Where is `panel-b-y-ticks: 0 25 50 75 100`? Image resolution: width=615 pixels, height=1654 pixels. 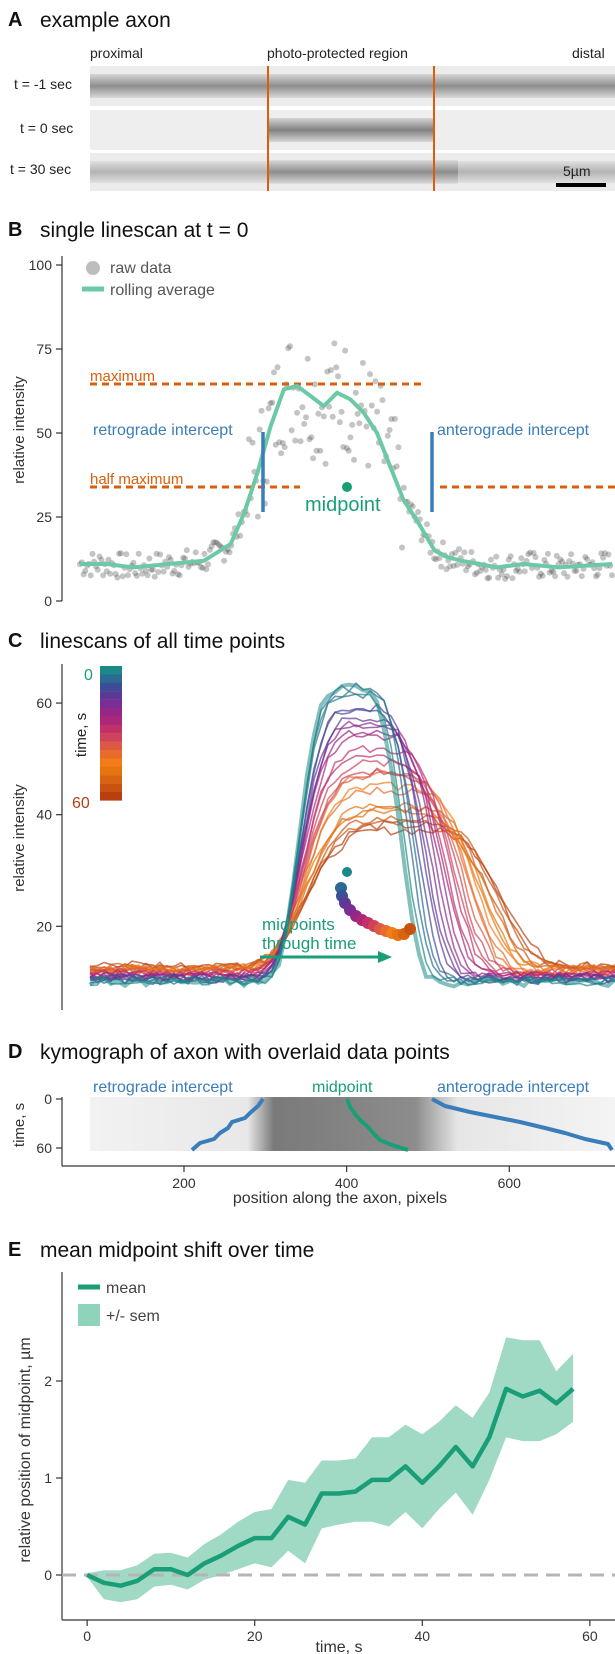
panel-b-y-ticks: 0 25 50 75 100 is located at coordinates (45, 433).